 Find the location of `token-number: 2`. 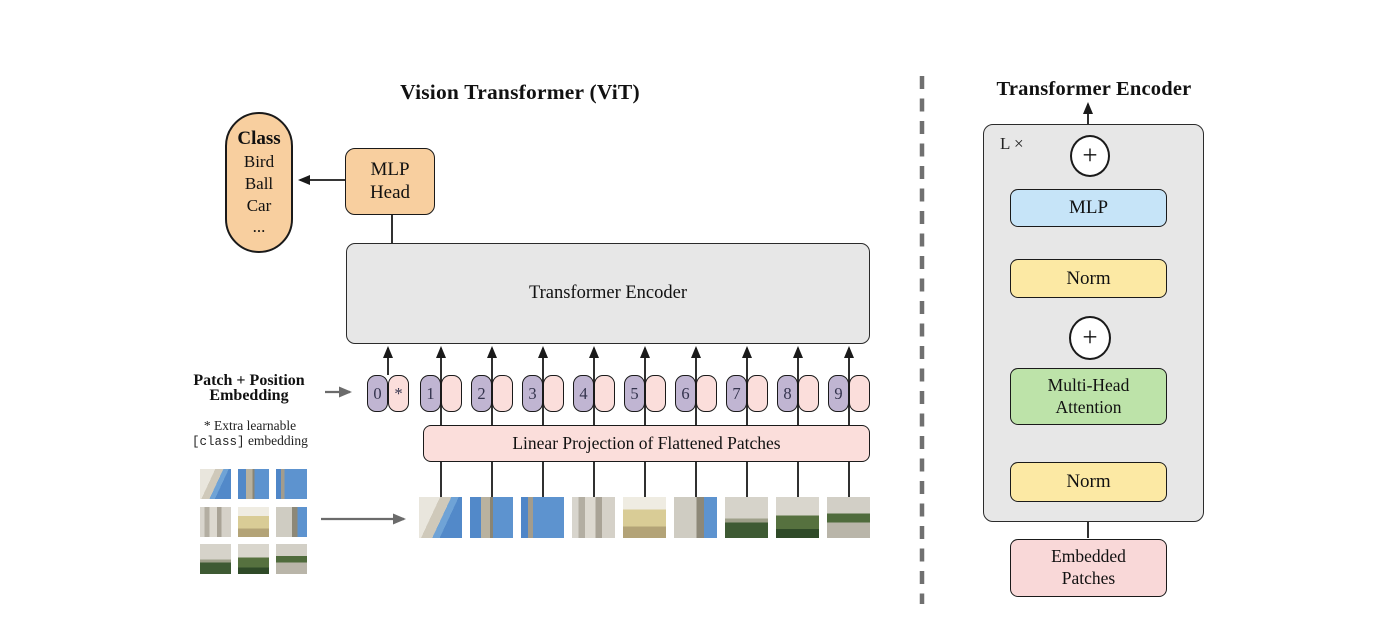

token-number: 2 is located at coordinates (481, 393).